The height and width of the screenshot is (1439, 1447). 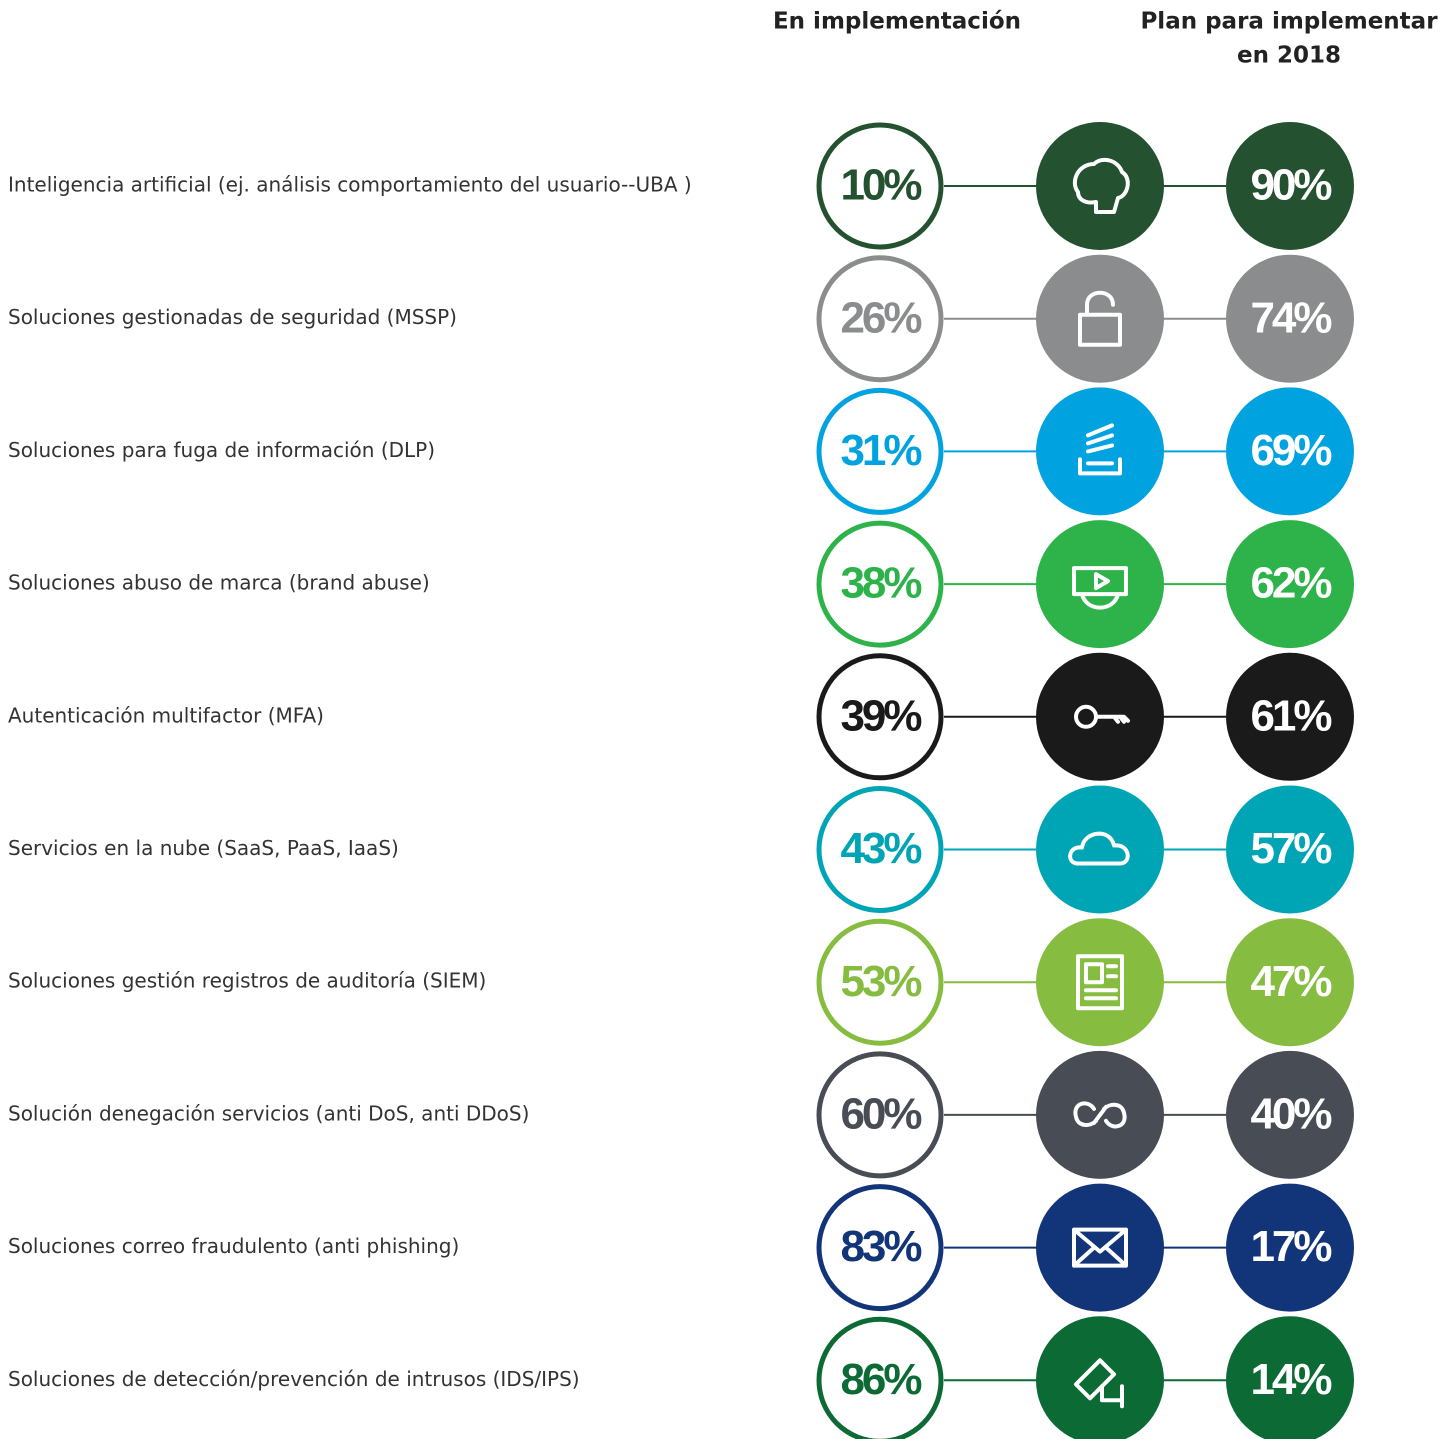 I want to click on planned-value: 74%, so click(x=1290, y=317).